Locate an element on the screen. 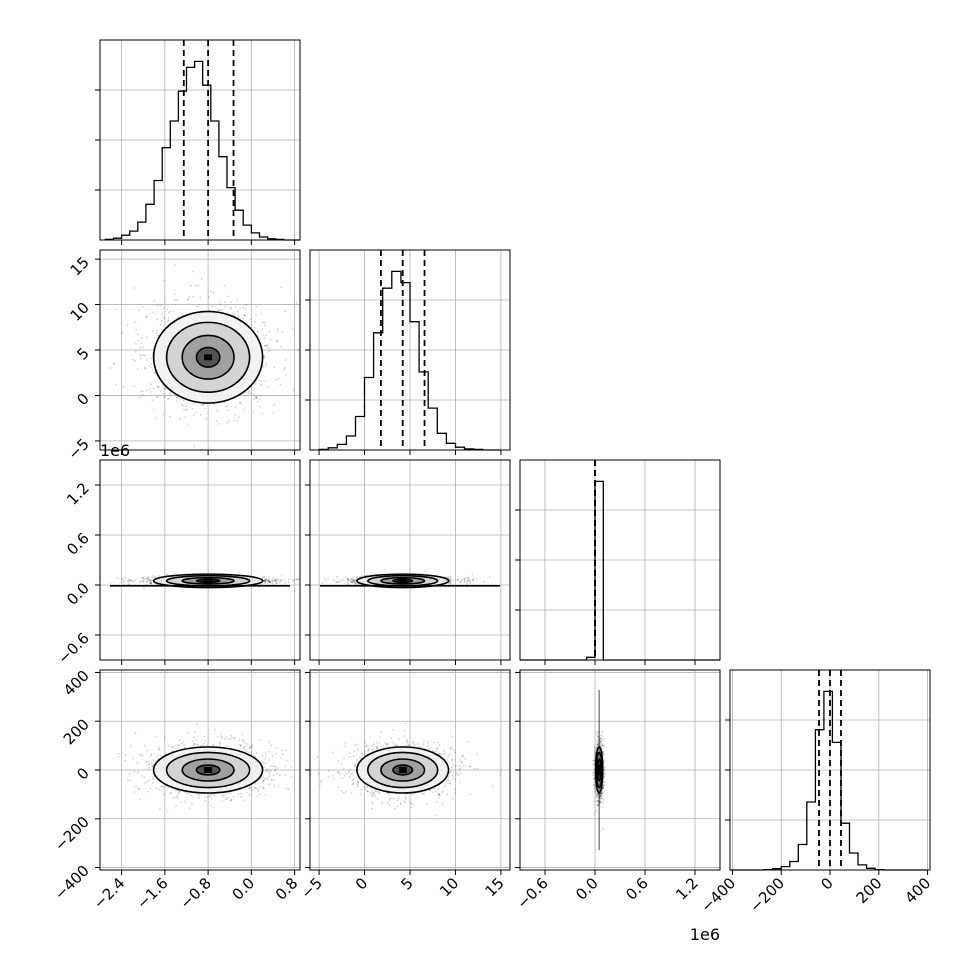 This screenshot has height=970, width=970. panel-3-1: −5 0 5 10 15 is located at coordinates (404, 785).